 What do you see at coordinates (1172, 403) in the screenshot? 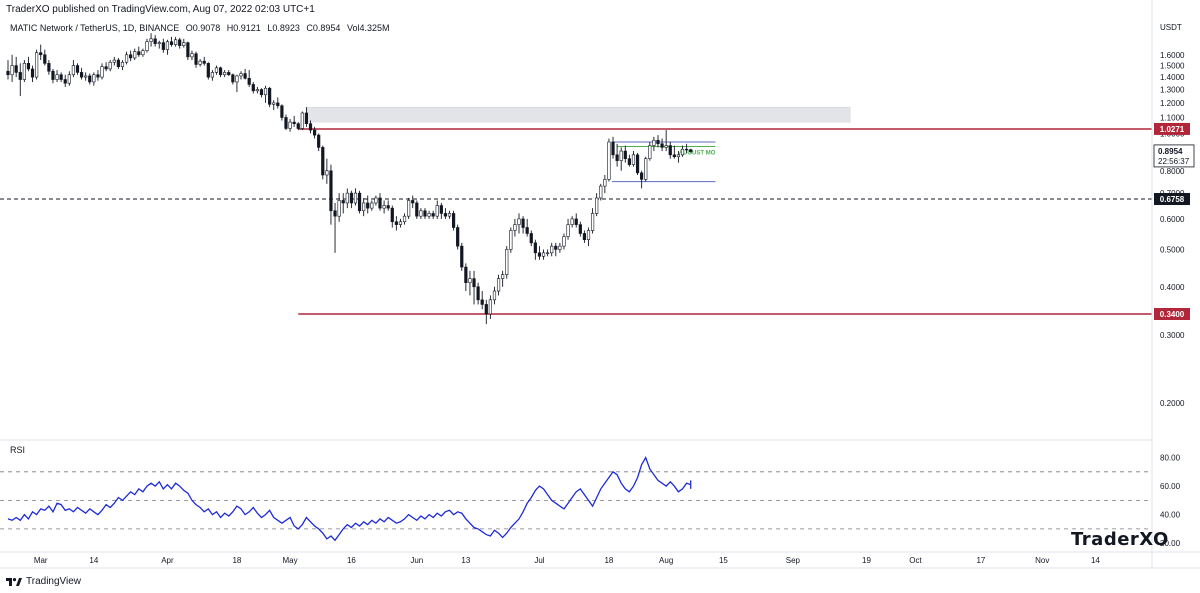
I see `price-tick-label: 0.2000` at bounding box center [1172, 403].